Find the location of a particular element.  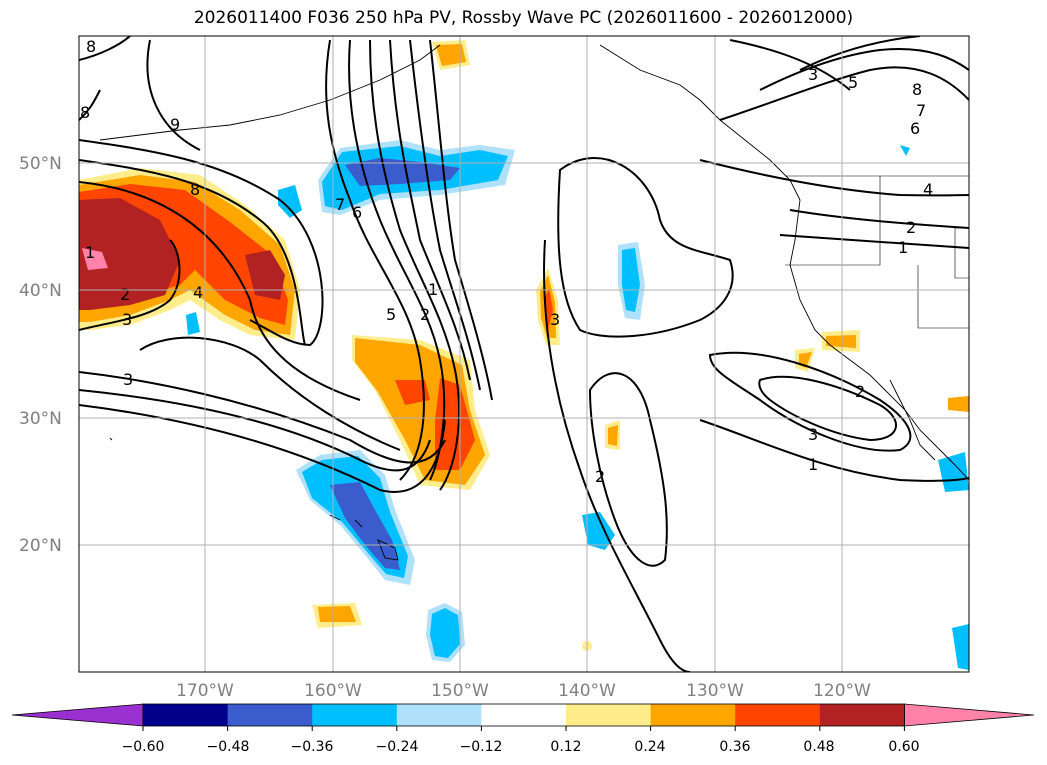

lon-label: 170°W is located at coordinates (205, 691).